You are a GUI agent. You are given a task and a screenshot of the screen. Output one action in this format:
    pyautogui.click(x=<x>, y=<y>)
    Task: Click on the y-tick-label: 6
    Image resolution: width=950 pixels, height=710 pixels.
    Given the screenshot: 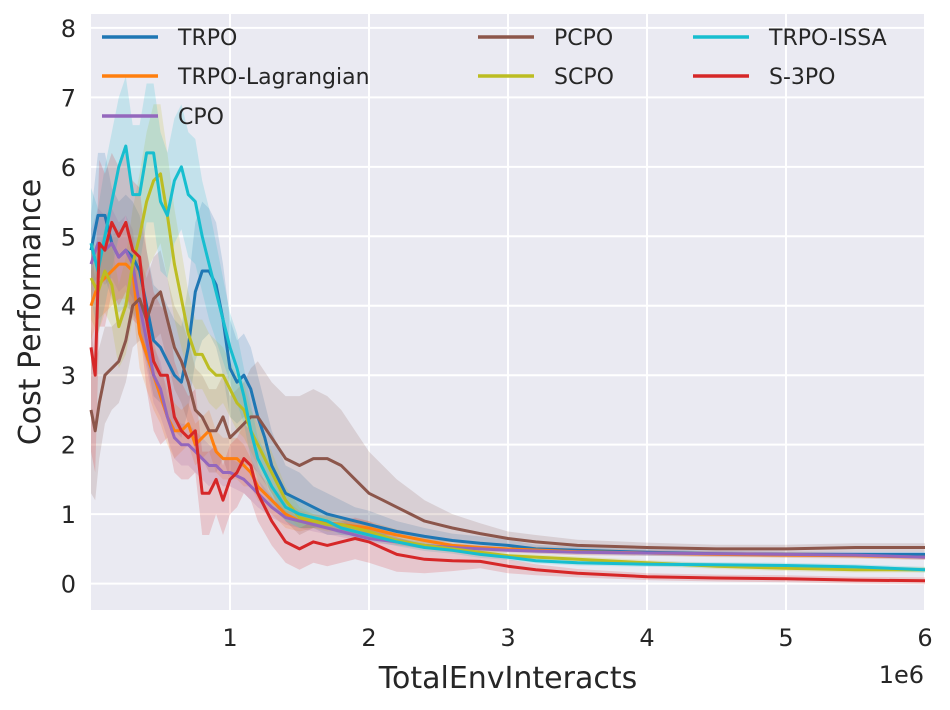 What is the action you would take?
    pyautogui.click(x=68, y=168)
    